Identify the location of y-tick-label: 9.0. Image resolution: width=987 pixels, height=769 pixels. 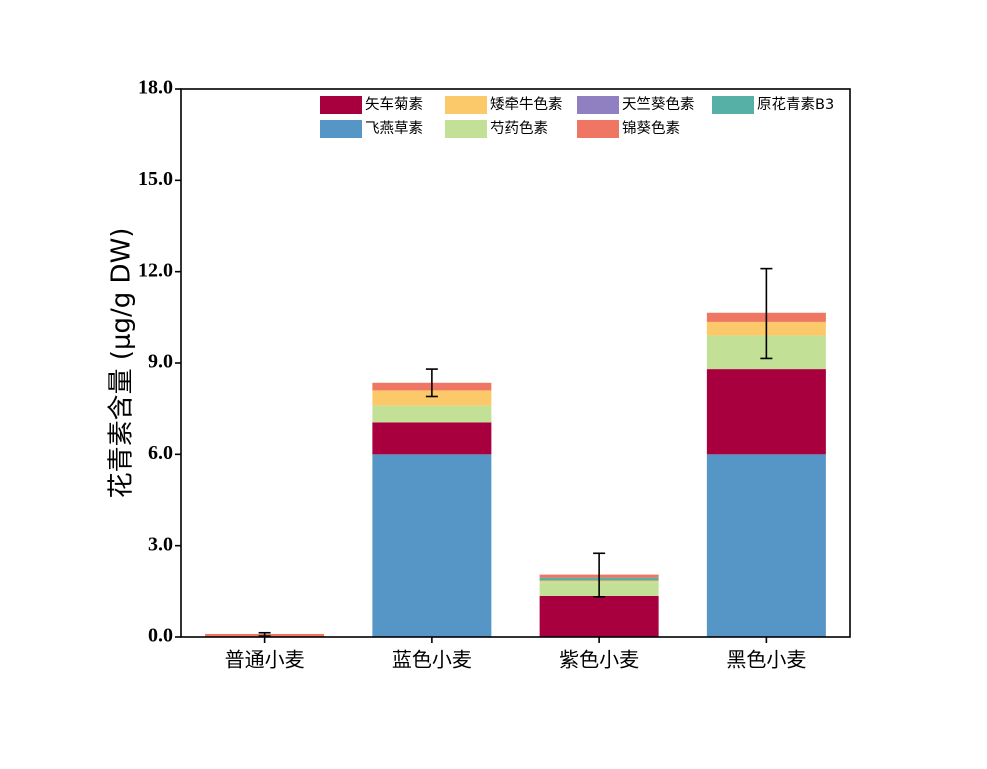
(160, 362).